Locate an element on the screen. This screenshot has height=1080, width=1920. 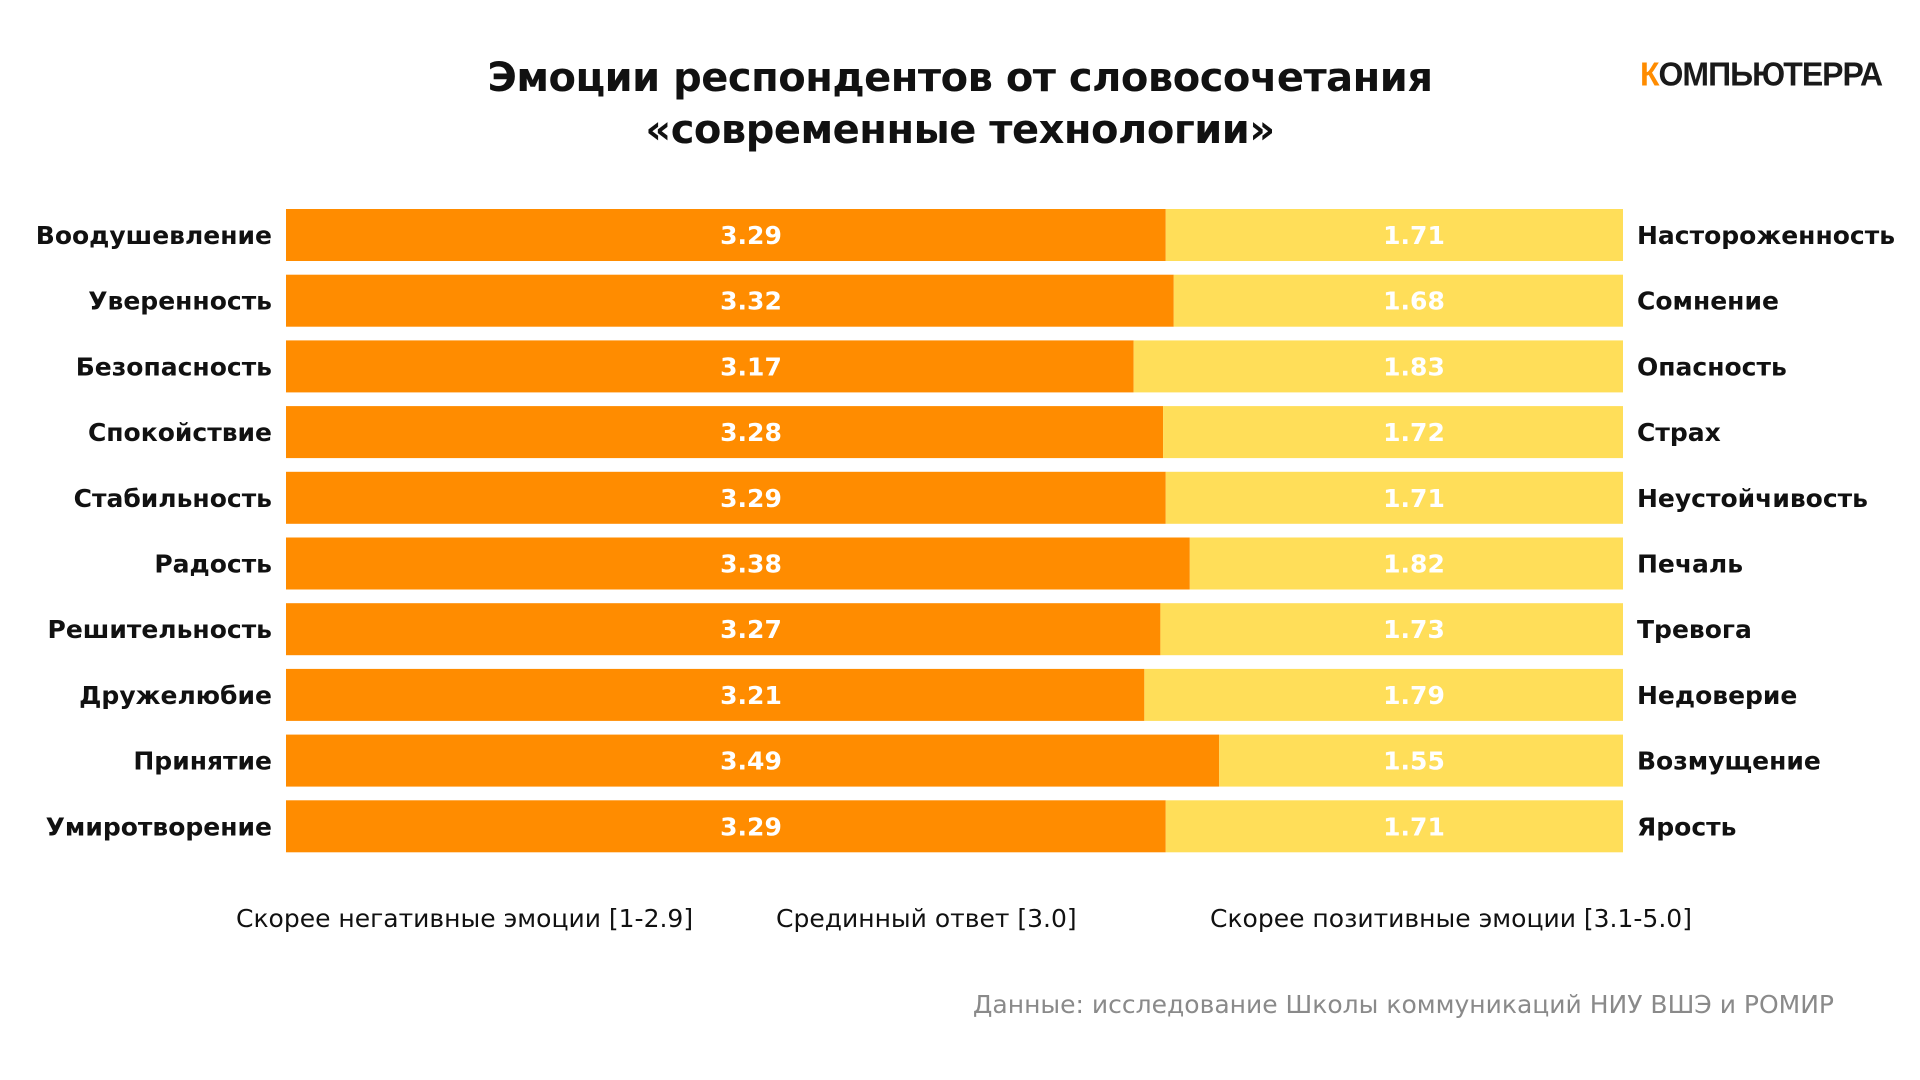
data-label-negative: 1.72 is located at coordinates (1414, 432).